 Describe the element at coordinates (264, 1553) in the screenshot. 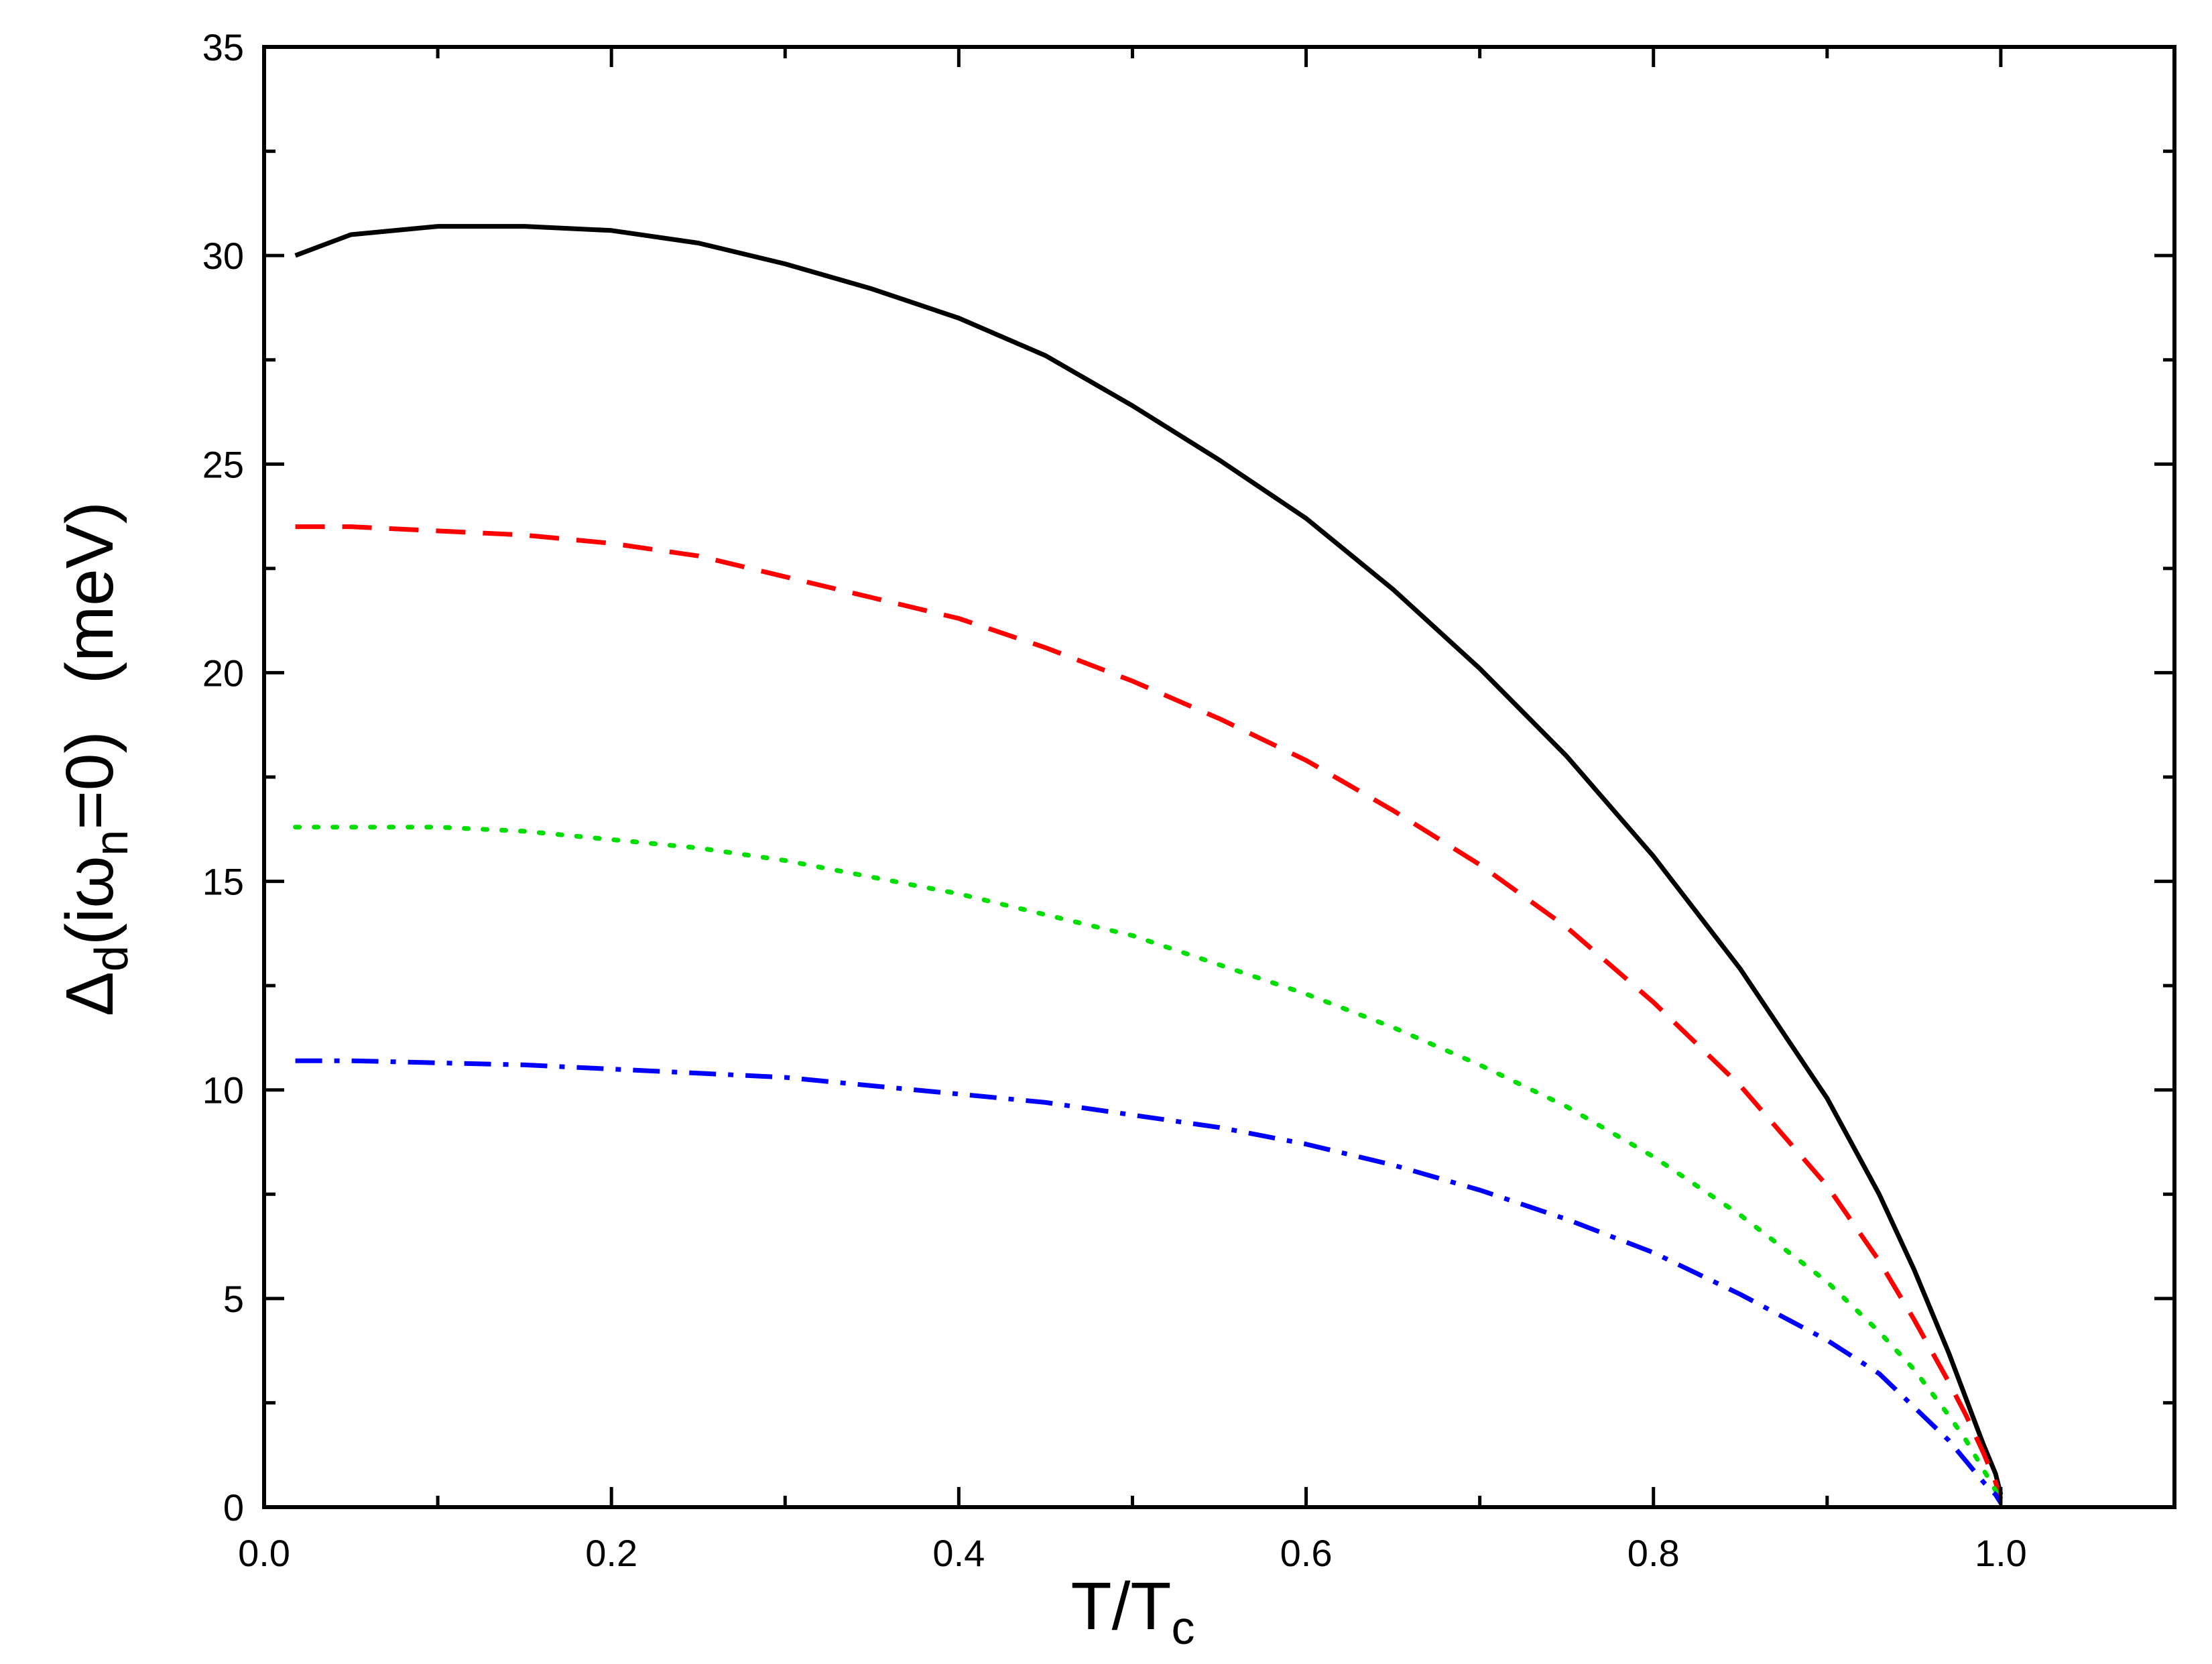

I see `x-tick-label: 0.0` at that location.